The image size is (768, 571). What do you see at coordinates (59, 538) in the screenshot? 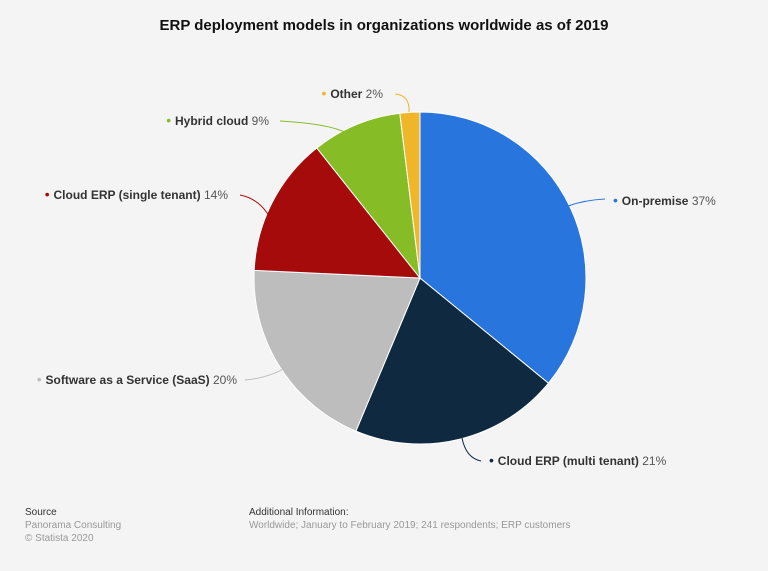
I see `source-line: © Statista 2020` at bounding box center [59, 538].